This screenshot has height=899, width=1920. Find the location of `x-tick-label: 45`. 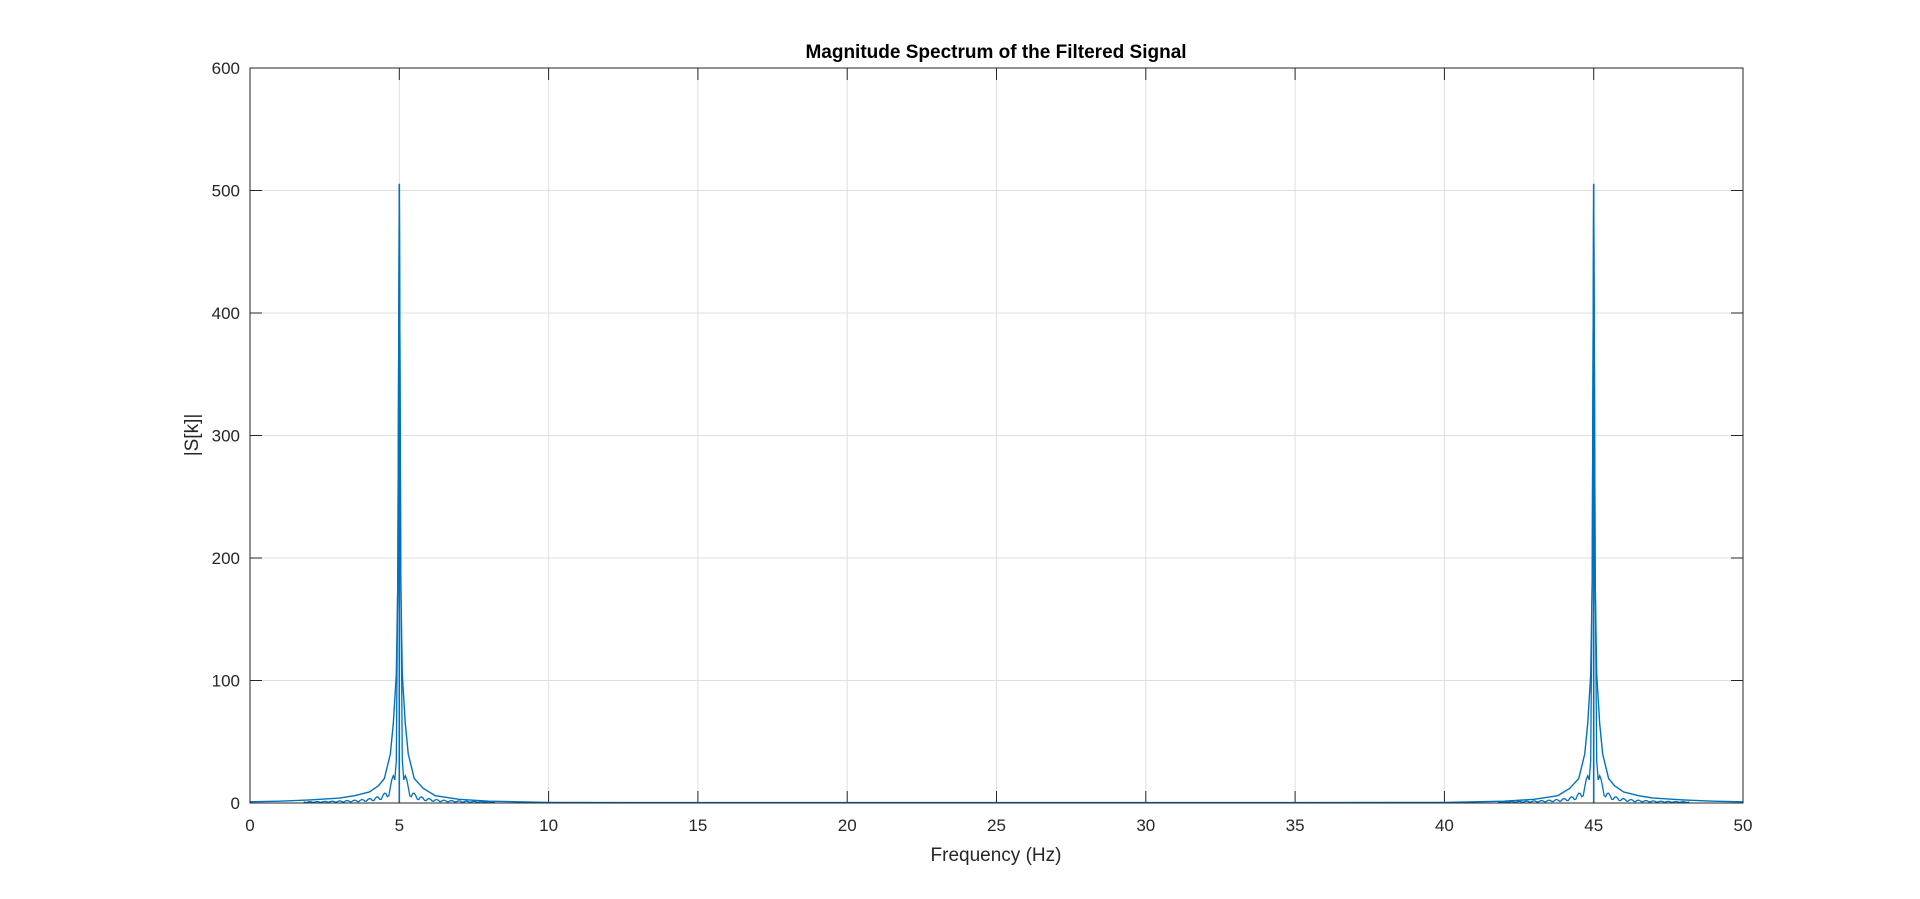

x-tick-label: 45 is located at coordinates (1593, 825).